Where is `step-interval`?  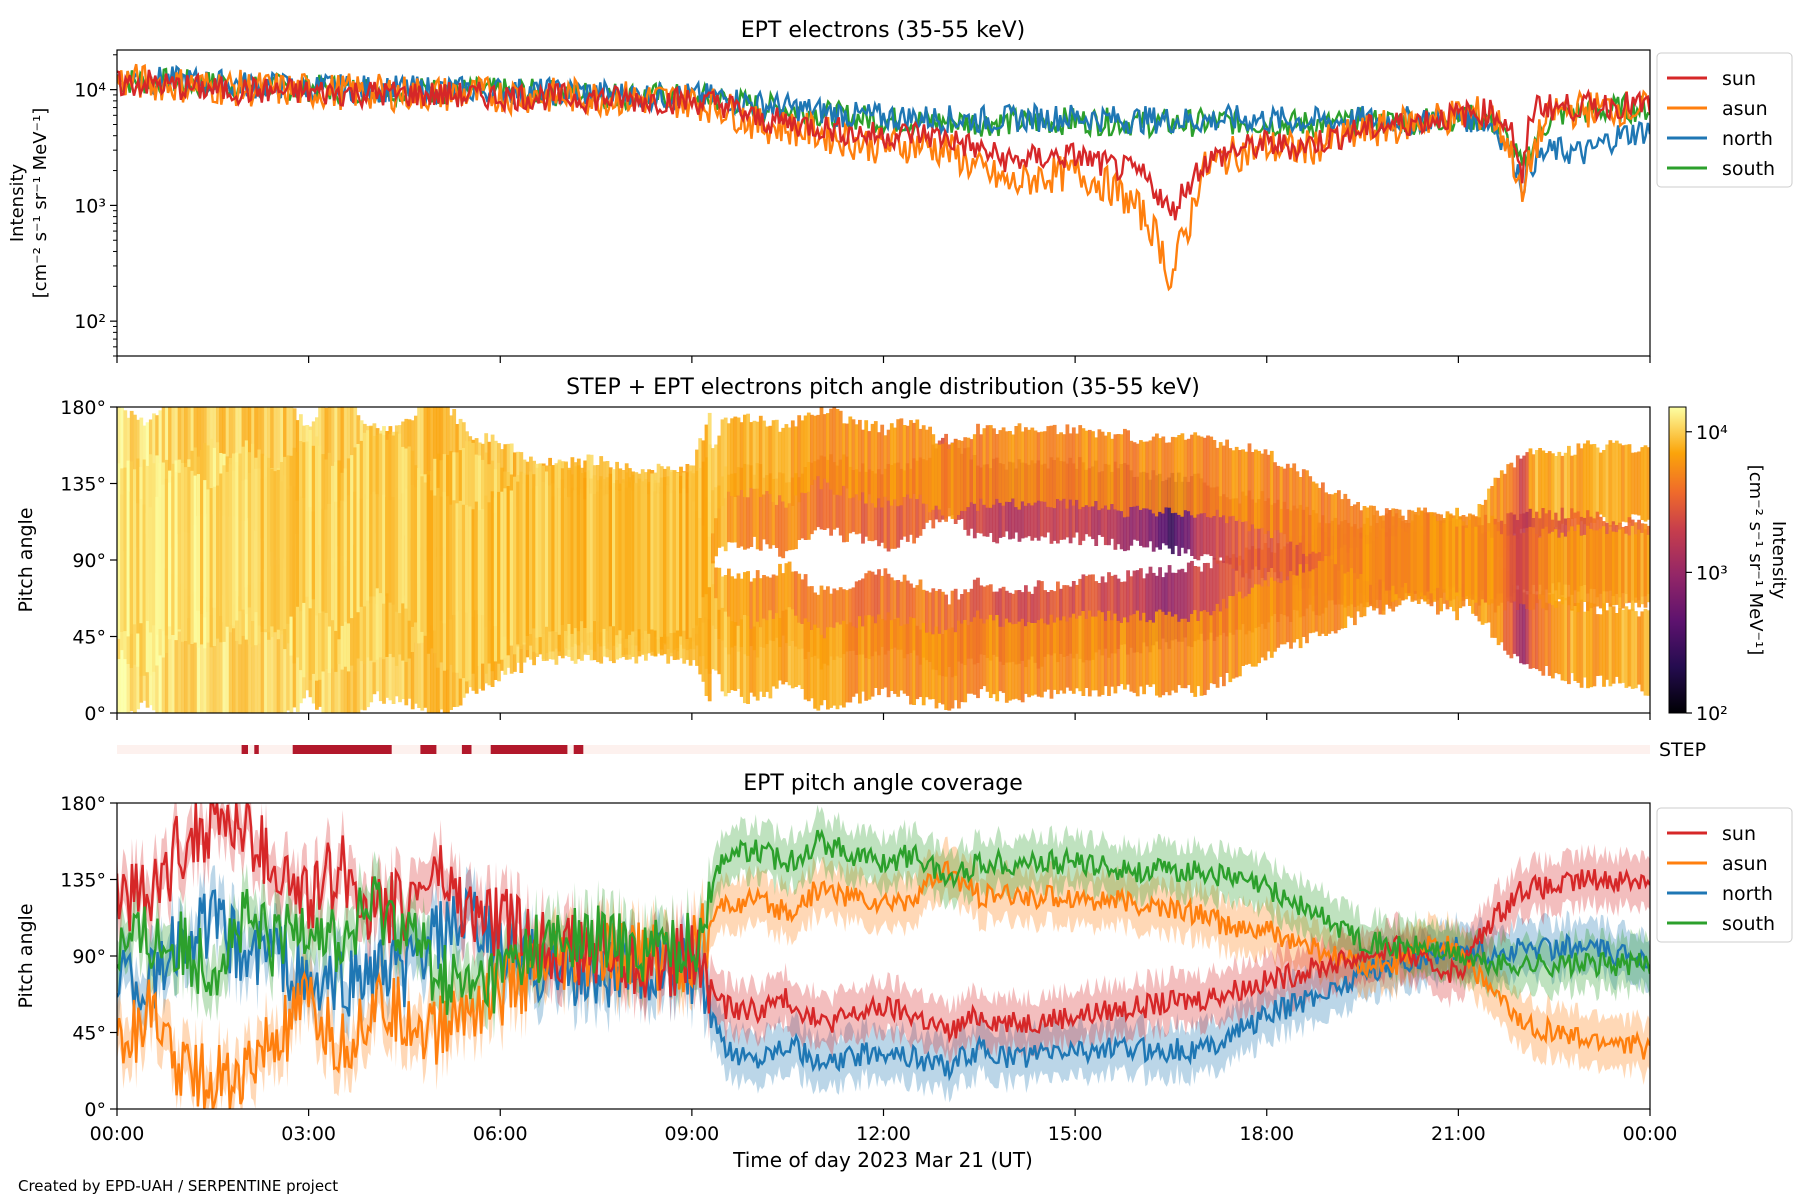 step-interval is located at coordinates (342, 749).